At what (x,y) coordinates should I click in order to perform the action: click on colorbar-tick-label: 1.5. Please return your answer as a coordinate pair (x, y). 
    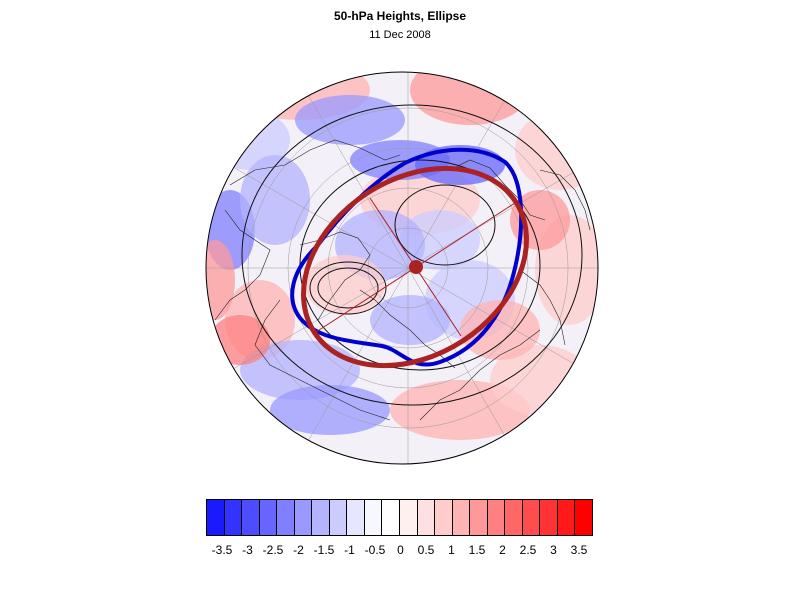
    Looking at the image, I should click on (477, 550).